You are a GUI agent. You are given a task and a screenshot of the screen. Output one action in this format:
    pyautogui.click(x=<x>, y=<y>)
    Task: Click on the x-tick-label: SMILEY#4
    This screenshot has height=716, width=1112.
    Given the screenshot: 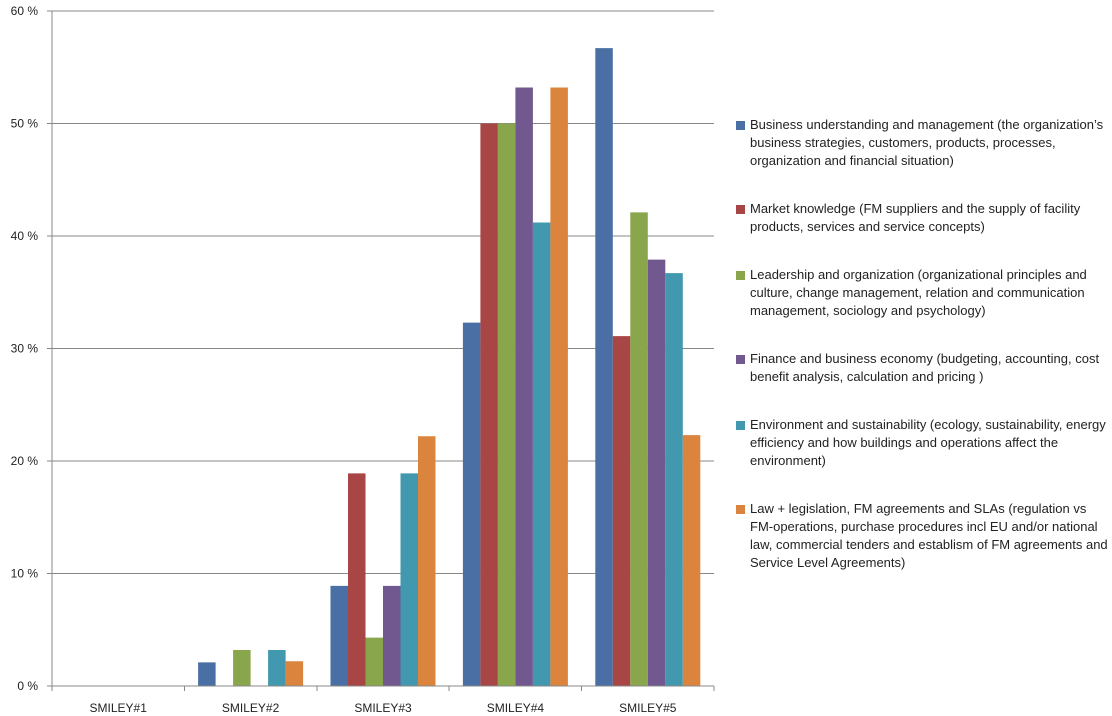 What is the action you would take?
    pyautogui.click(x=516, y=708)
    